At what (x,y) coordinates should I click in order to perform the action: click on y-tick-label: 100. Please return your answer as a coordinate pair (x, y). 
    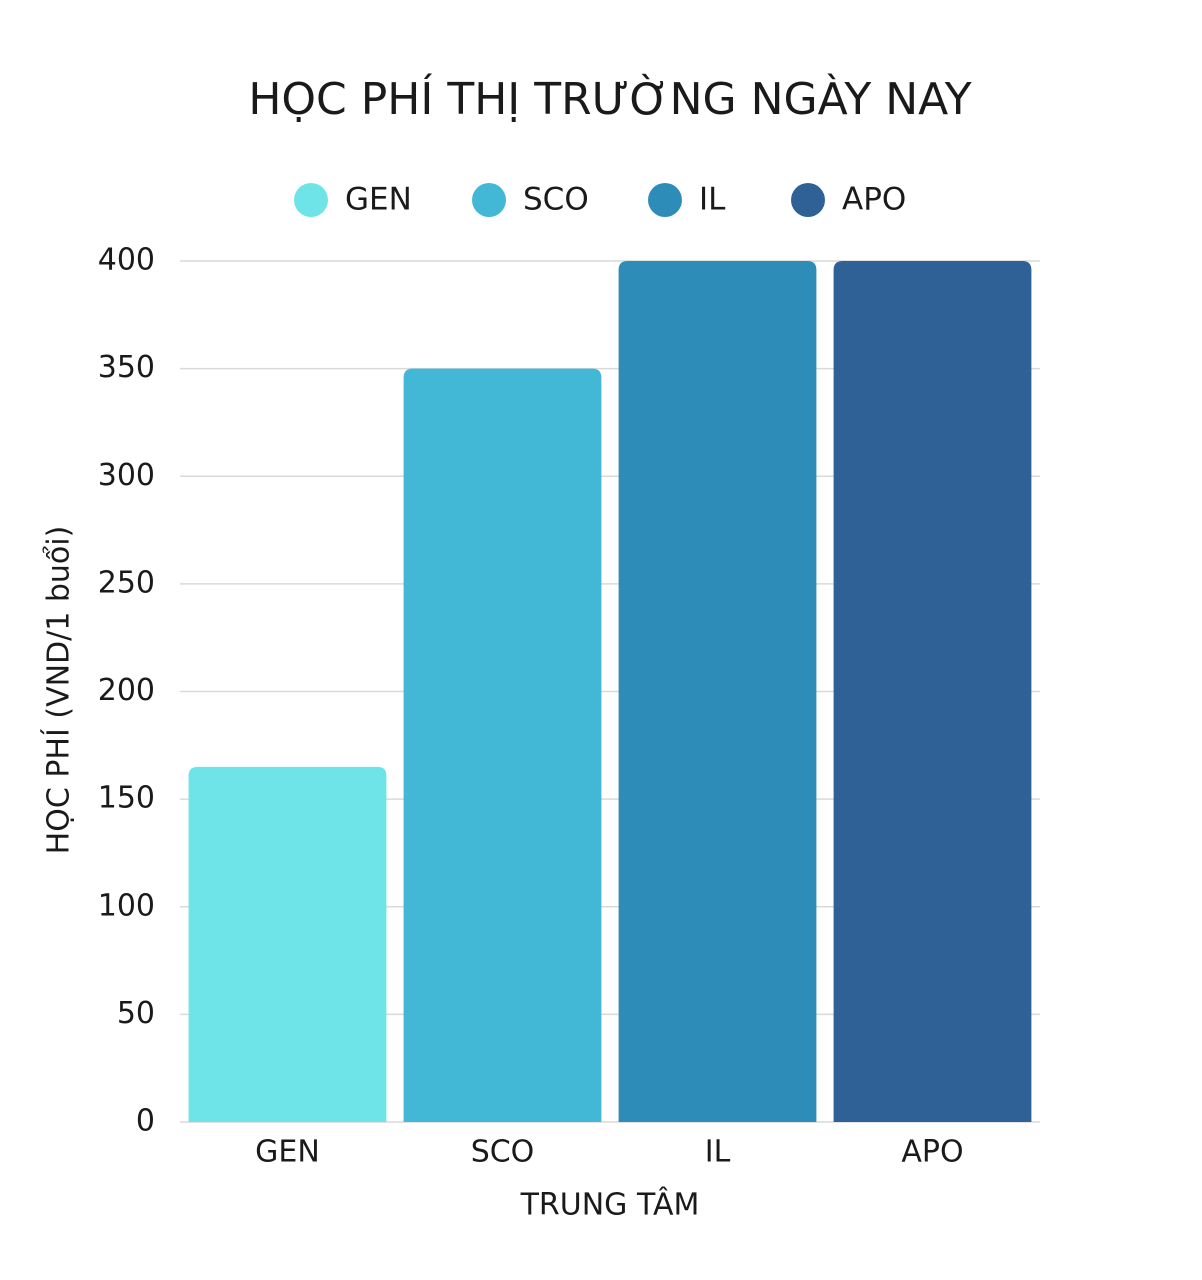
    Looking at the image, I should click on (126, 905).